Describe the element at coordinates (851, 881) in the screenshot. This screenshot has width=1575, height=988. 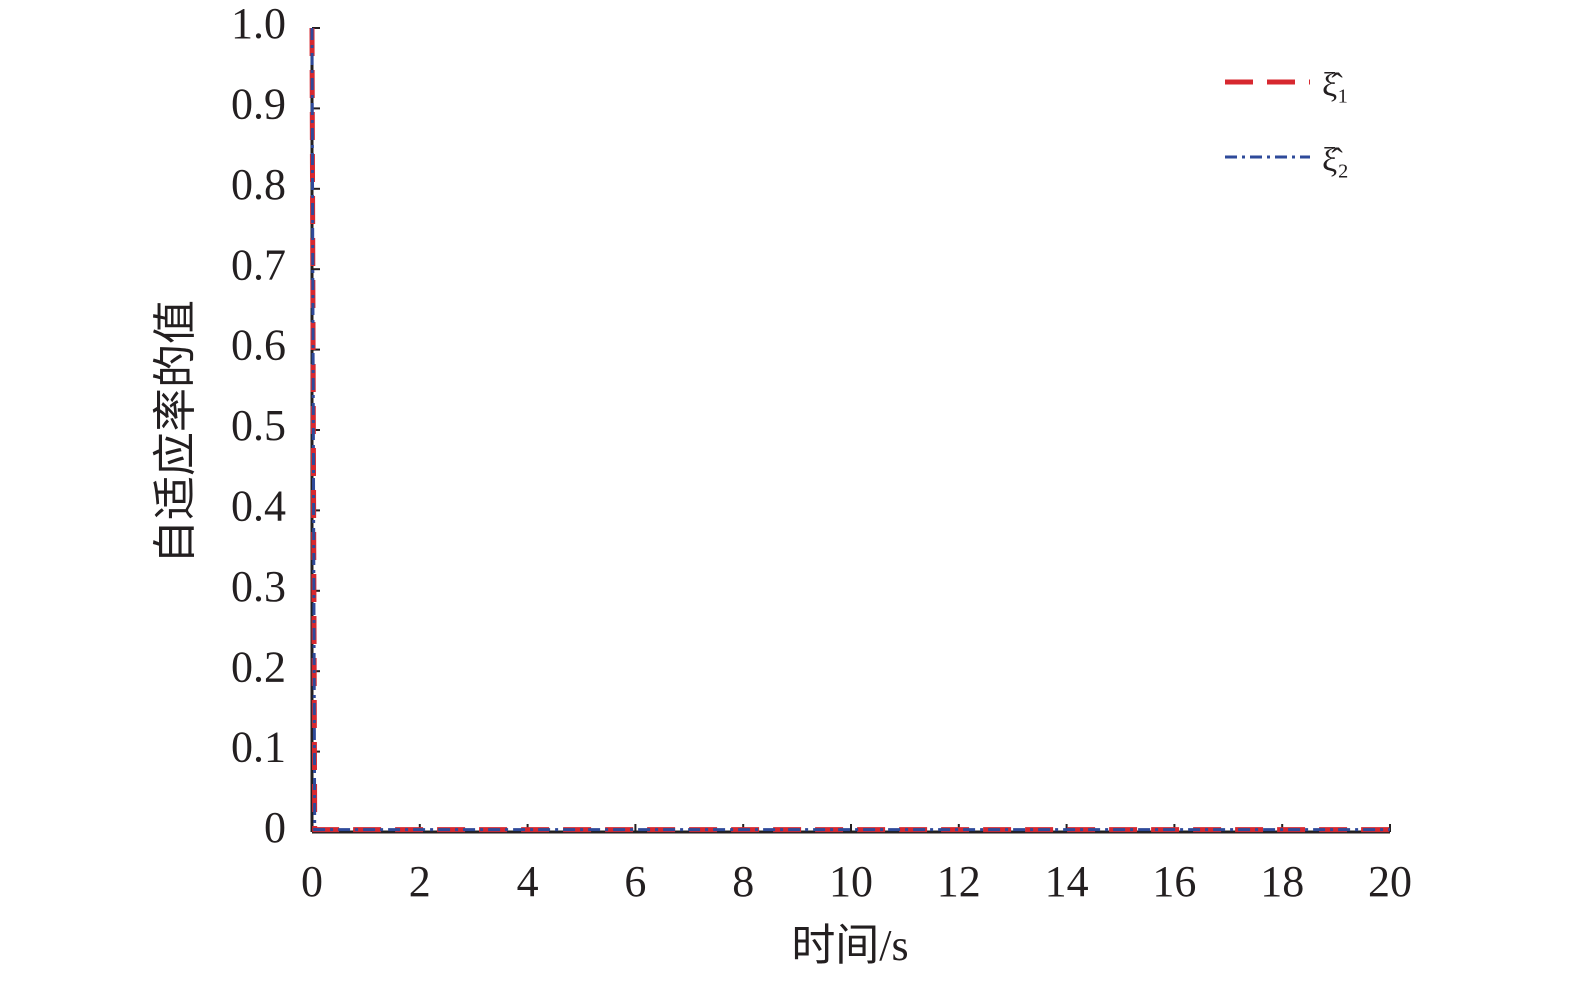
I see `x-tick-label: 10` at that location.